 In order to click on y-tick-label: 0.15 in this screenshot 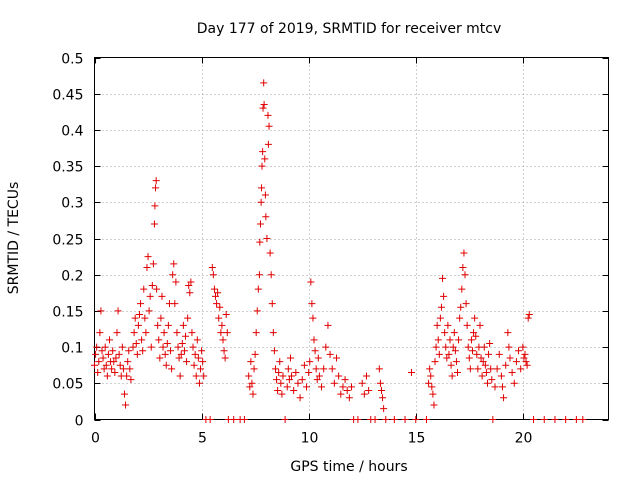, I will do `click(67, 313)`.